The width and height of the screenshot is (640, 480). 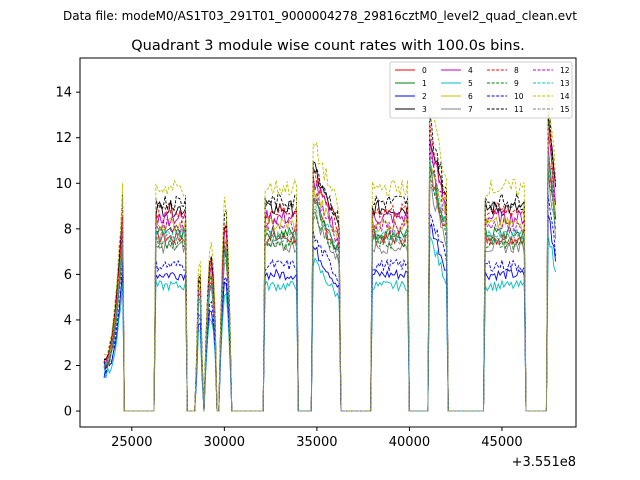 What do you see at coordinates (224, 442) in the screenshot?
I see `x-tick-label: 30000` at bounding box center [224, 442].